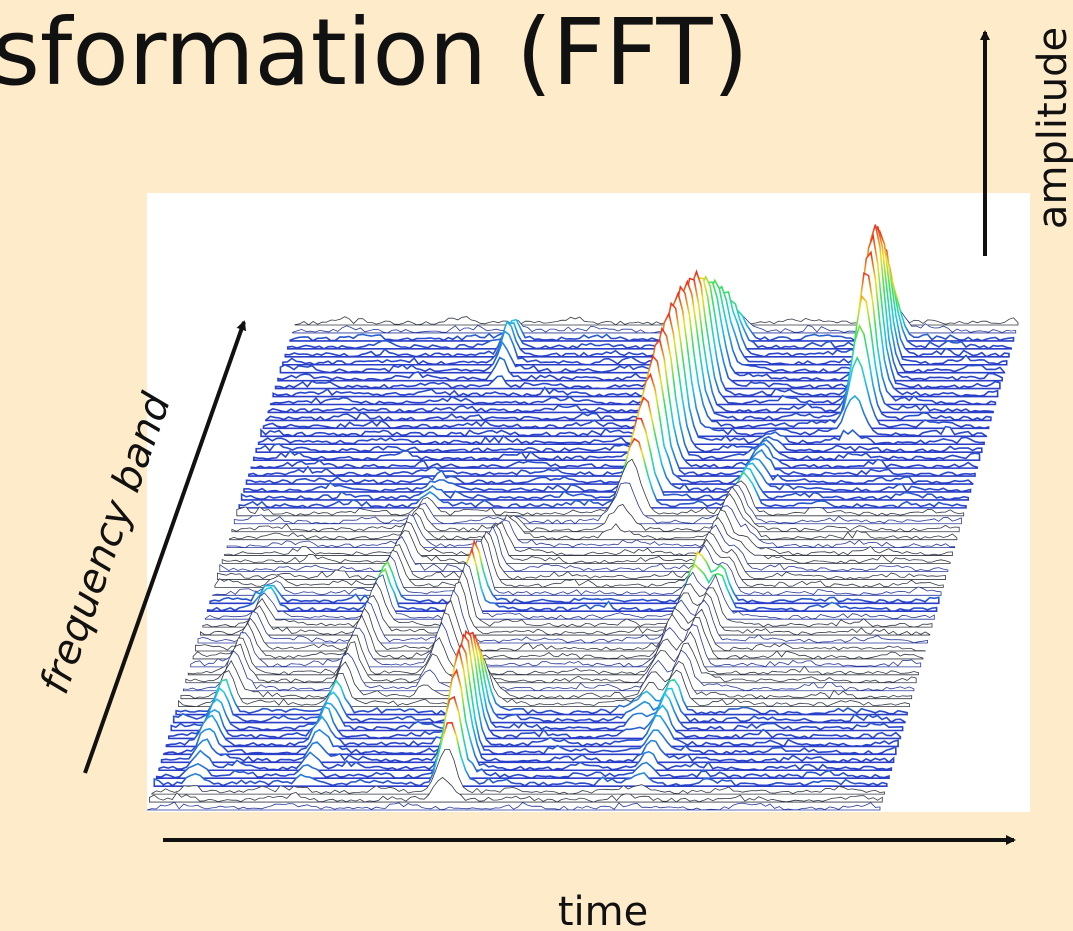 This screenshot has width=1073, height=931. Describe the element at coordinates (1051, 128) in the screenshot. I see `amplitude-label: amplitude` at that location.